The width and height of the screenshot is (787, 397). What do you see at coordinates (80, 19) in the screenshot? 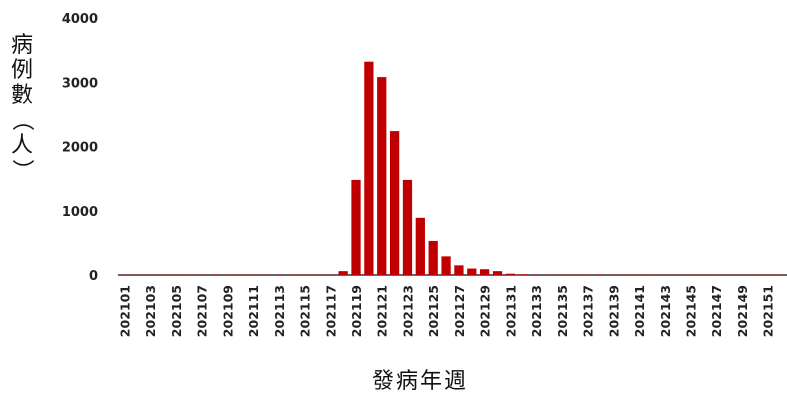
I see `y-tick-label: 4000` at bounding box center [80, 19].